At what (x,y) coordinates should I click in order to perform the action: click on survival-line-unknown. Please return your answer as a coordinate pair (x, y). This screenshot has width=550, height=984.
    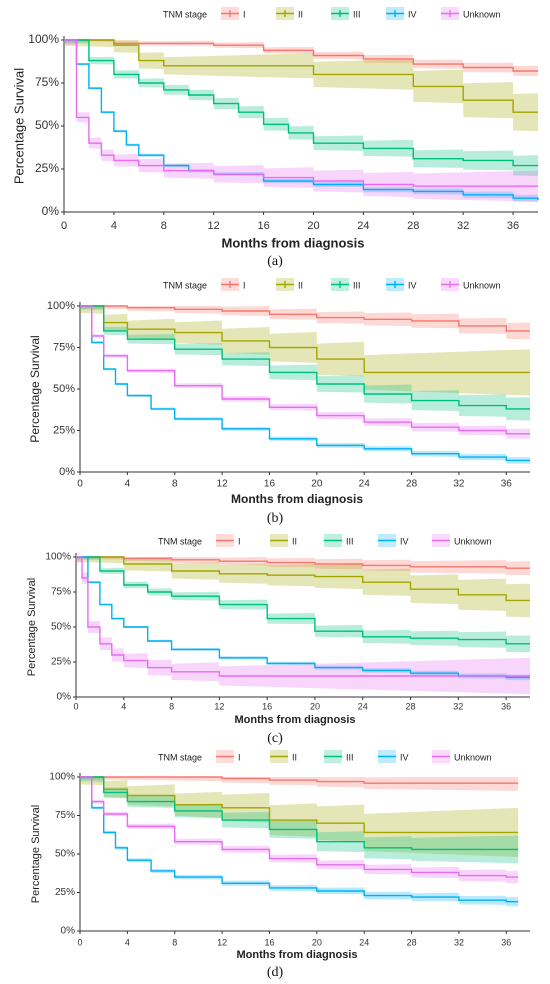
    Looking at the image, I should click on (305, 370).